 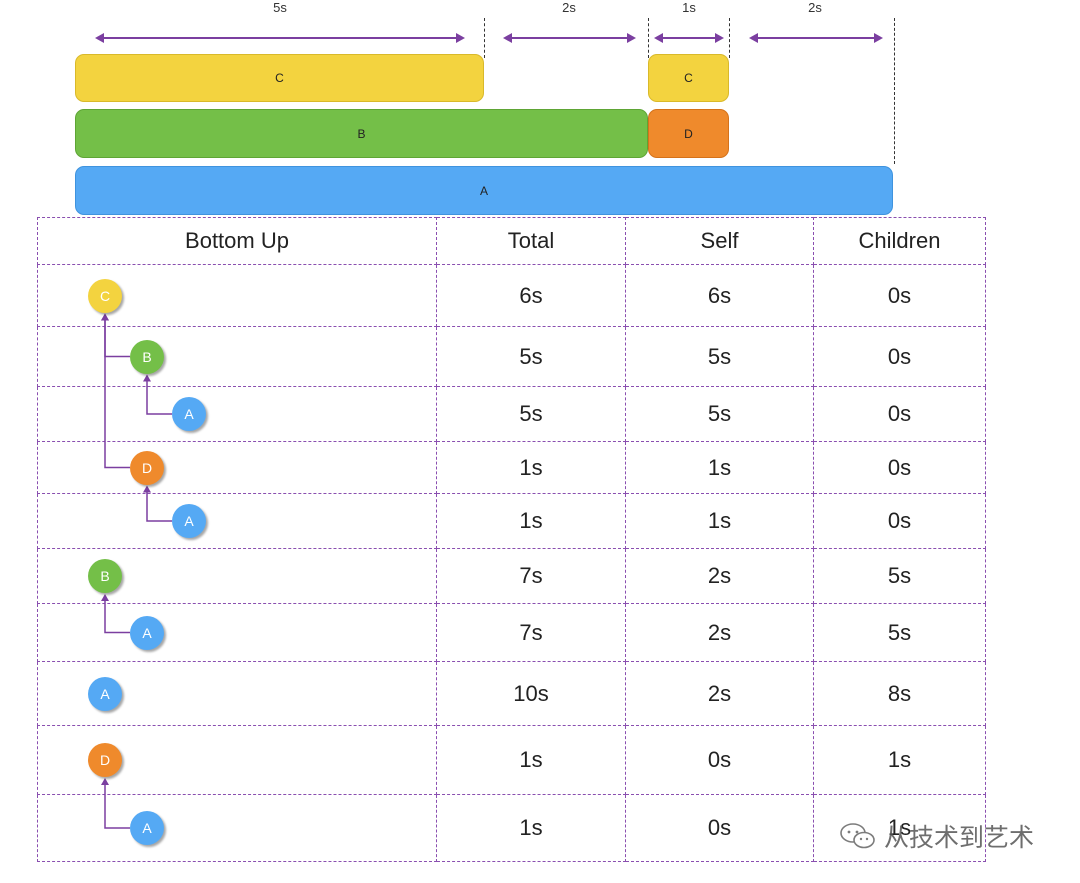 I want to click on bar-c-long: C, so click(x=279, y=78).